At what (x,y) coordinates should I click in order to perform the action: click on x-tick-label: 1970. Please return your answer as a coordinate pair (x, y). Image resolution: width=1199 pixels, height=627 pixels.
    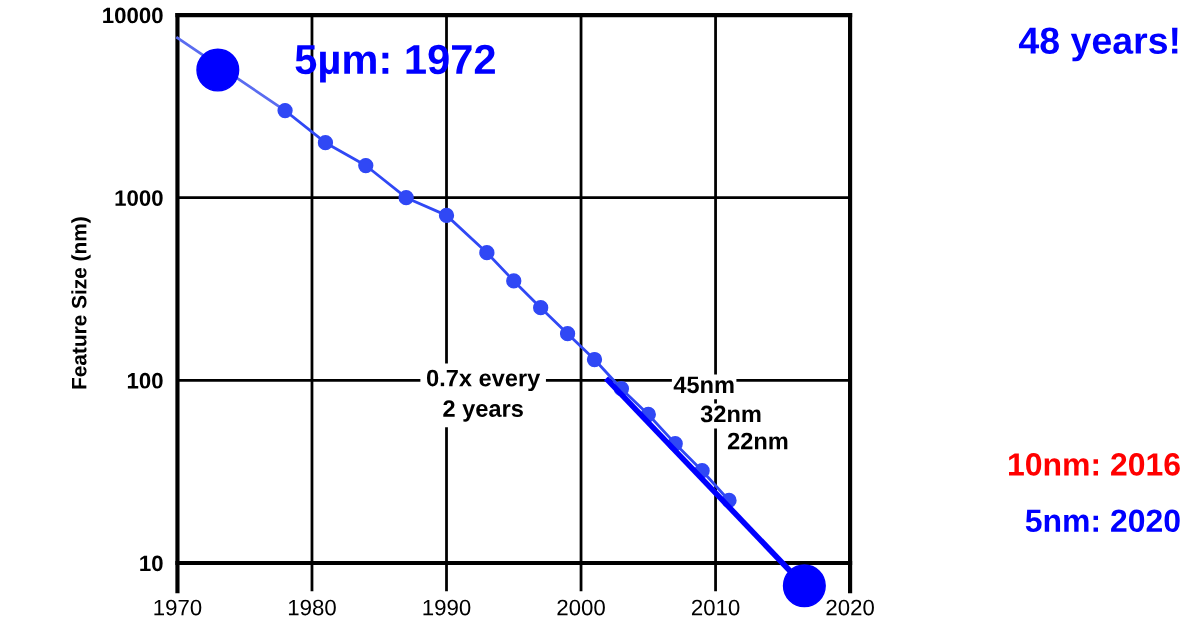
    Looking at the image, I should click on (178, 607).